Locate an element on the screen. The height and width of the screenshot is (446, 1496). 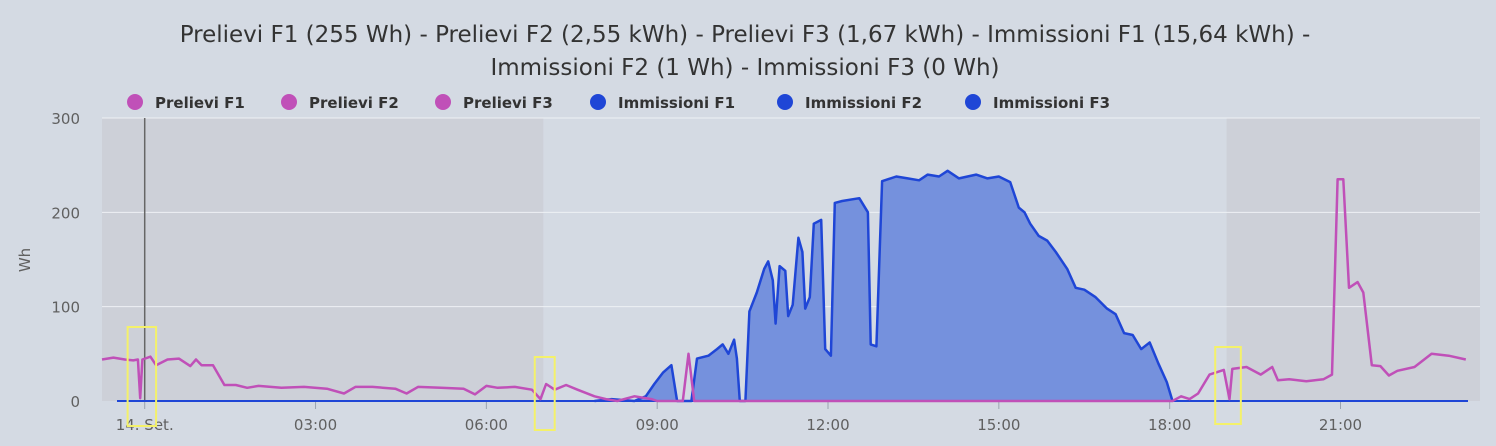
x-tick-label-21: 21:00 is located at coordinates (1340, 425).